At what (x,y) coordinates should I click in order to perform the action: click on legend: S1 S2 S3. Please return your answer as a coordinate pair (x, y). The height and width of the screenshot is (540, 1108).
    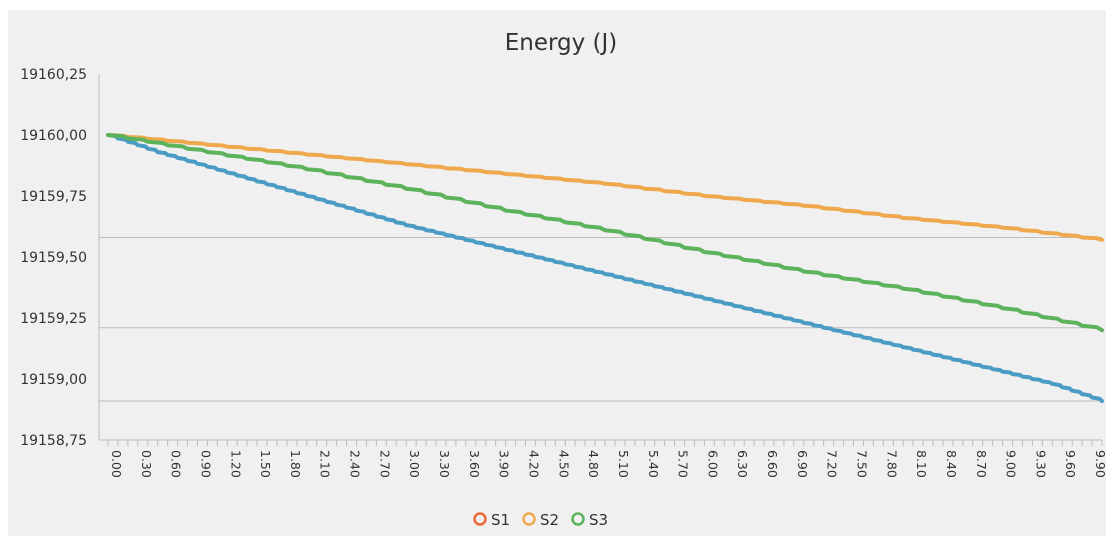
    Looking at the image, I should click on (541, 520).